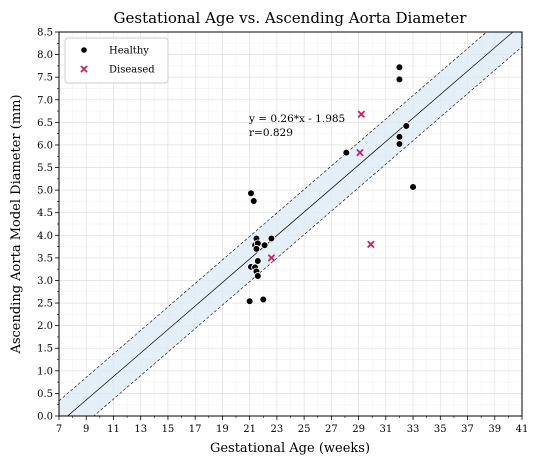 Image resolution: width=539 pixels, height=466 pixels. What do you see at coordinates (195, 429) in the screenshot?
I see `x-tick-label: 17` at bounding box center [195, 429].